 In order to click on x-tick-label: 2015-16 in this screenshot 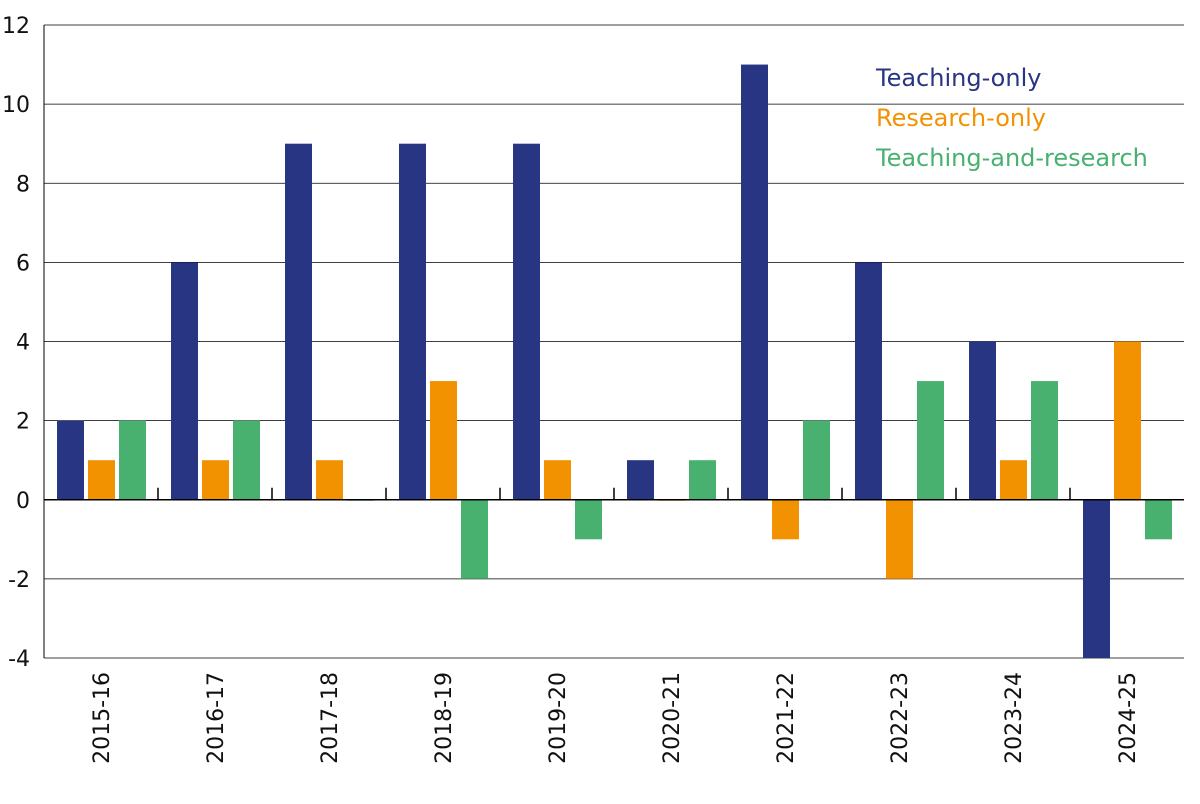, I will do `click(102, 718)`.